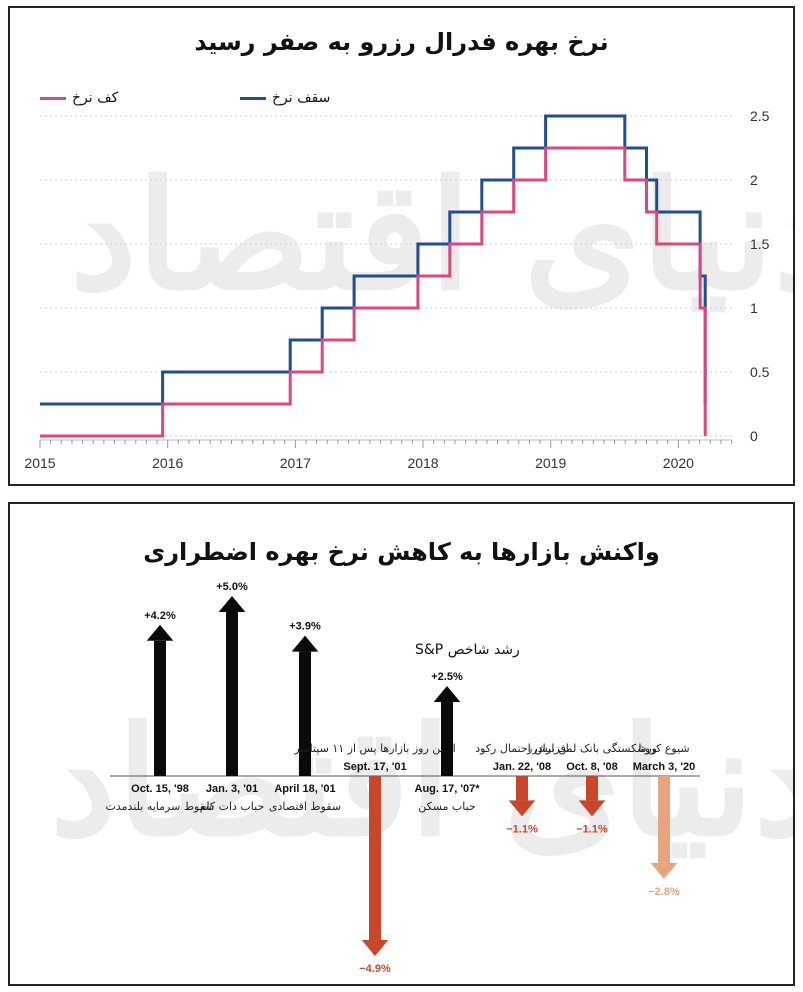  I want to click on event-date: Aug. 17, '07*, so click(448, 789).